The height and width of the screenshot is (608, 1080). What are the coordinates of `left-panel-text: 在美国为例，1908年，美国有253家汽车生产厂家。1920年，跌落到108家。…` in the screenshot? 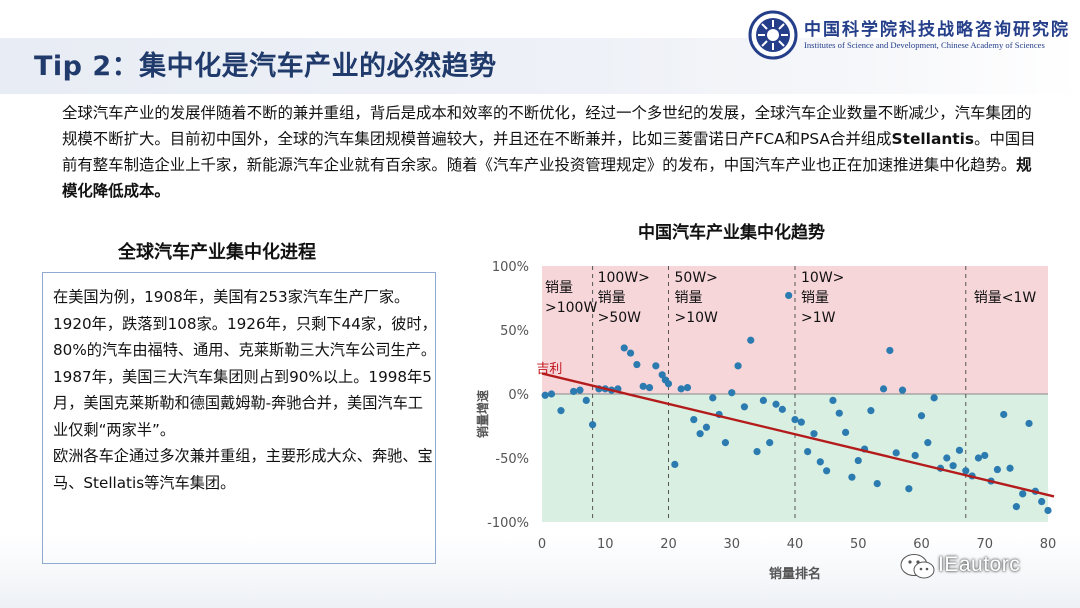 It's located at (245, 390).